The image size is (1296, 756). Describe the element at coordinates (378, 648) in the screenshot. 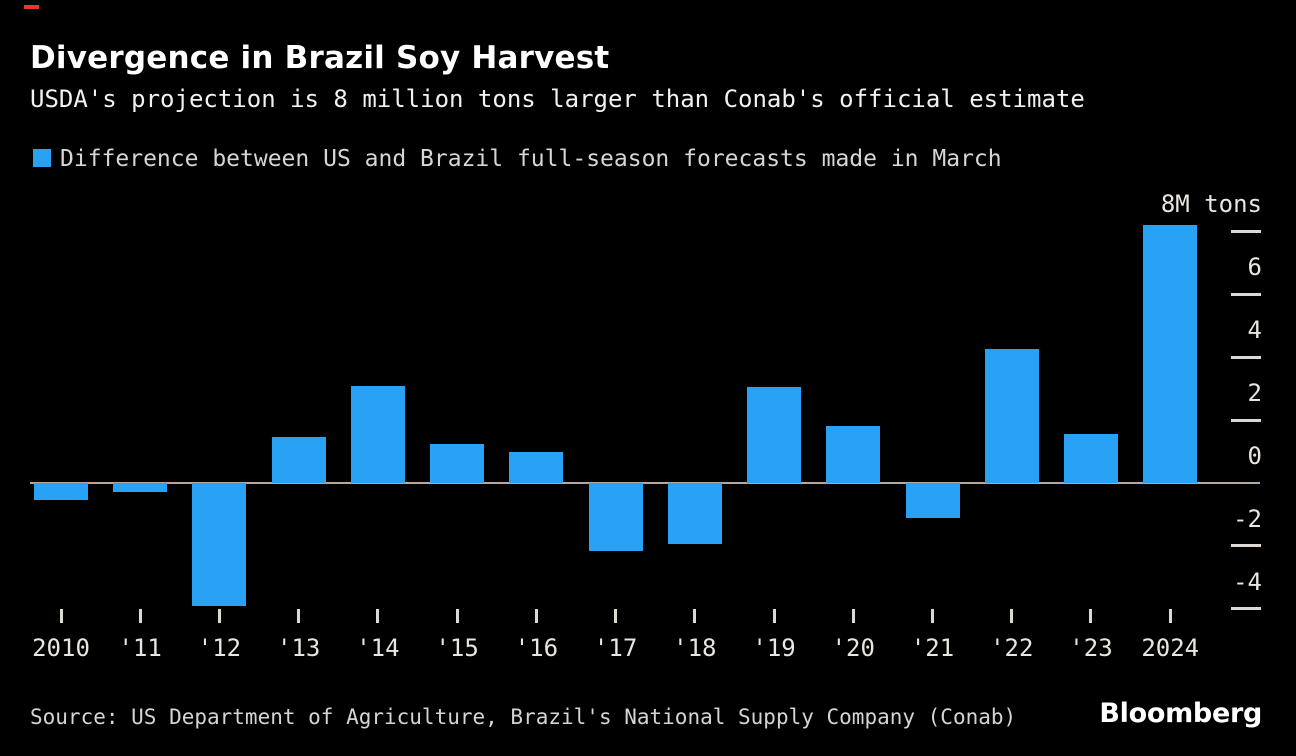

I see `x-axis-label: '14` at that location.